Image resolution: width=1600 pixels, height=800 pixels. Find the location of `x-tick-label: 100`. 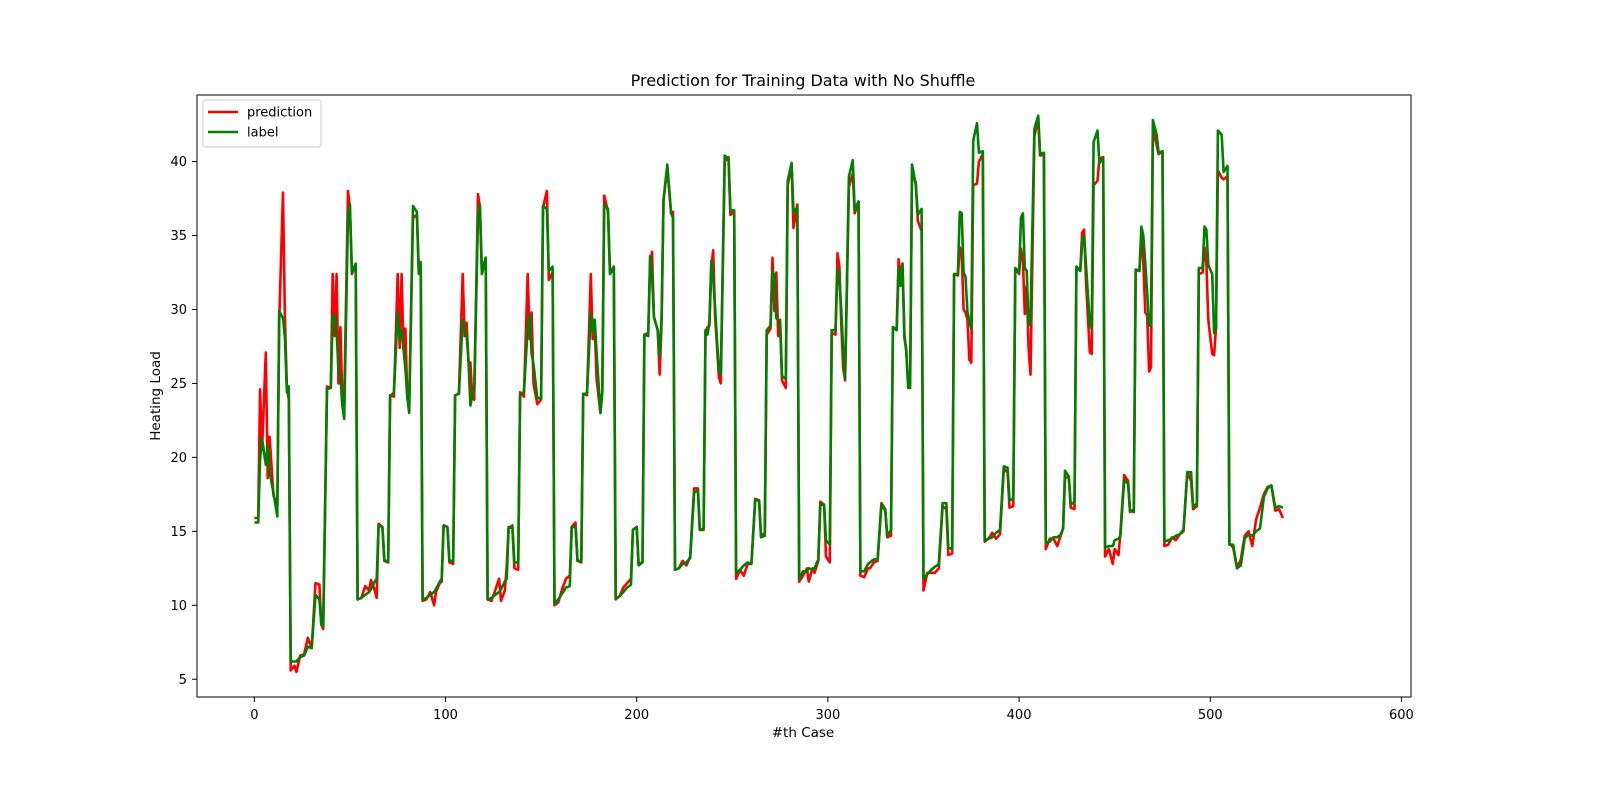

x-tick-label: 100 is located at coordinates (445, 715).